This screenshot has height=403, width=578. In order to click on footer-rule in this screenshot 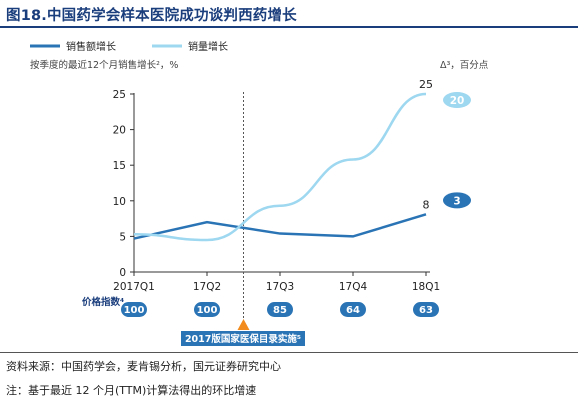, I will do `click(289, 352)`.